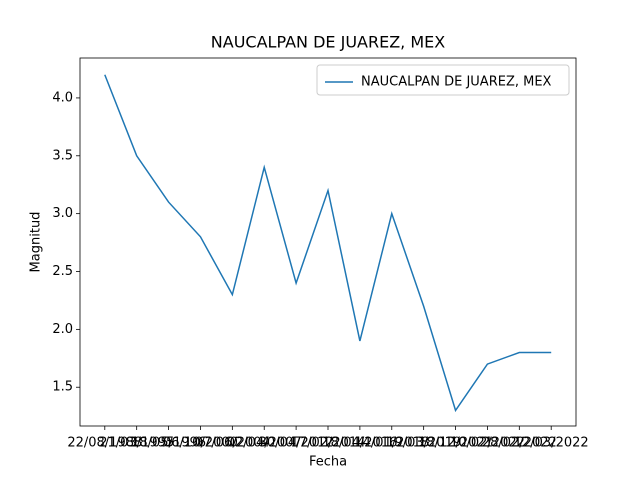 Image resolution: width=640 pixels, height=480 pixels. I want to click on x-tick-label: 06/10/2000, so click(200, 443).